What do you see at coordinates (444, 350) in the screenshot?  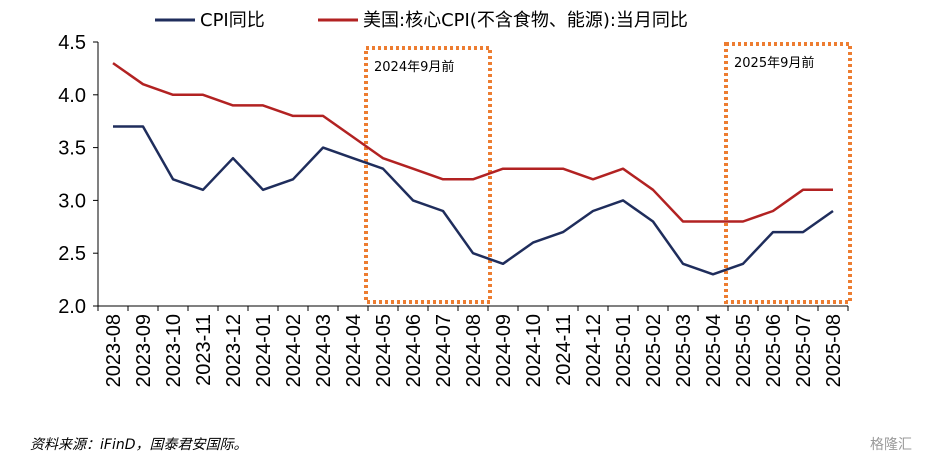 I see `x-tick-label: 2024-07` at bounding box center [444, 350].